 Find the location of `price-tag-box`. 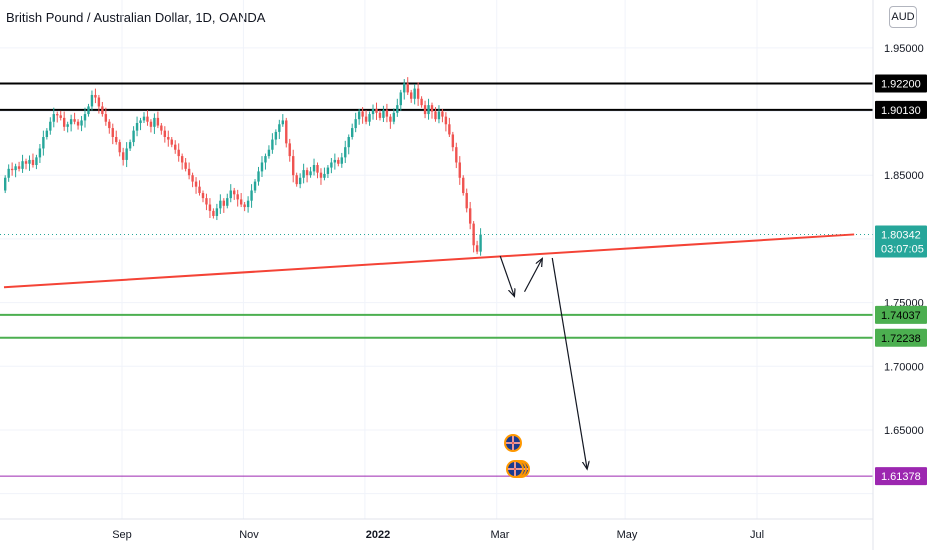

price-tag-box is located at coordinates (901, 337).